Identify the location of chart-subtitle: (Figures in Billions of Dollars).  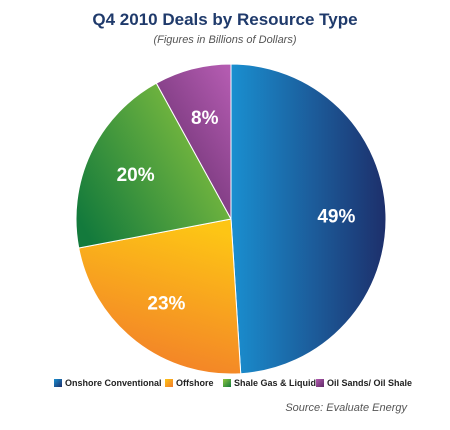
(225, 40).